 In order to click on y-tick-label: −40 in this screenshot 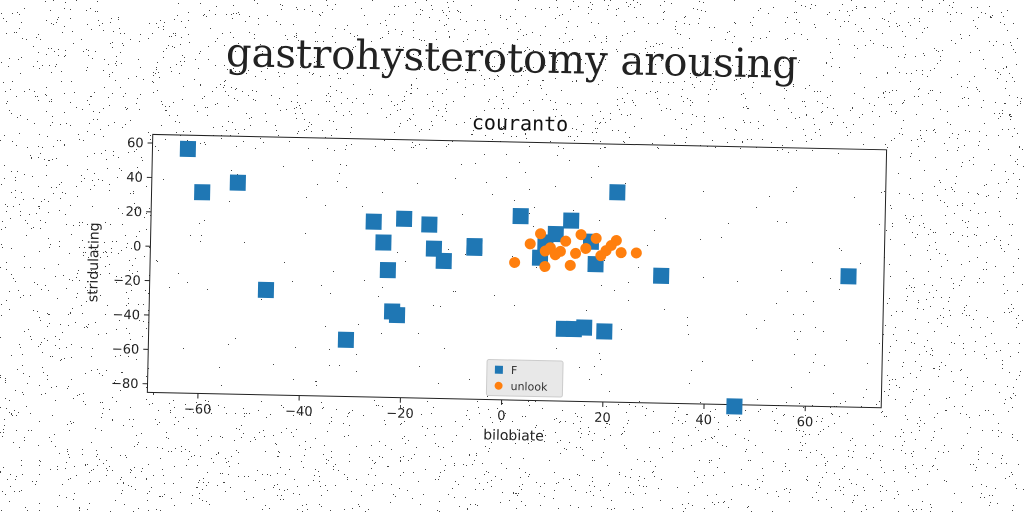, I will do `click(126, 316)`.